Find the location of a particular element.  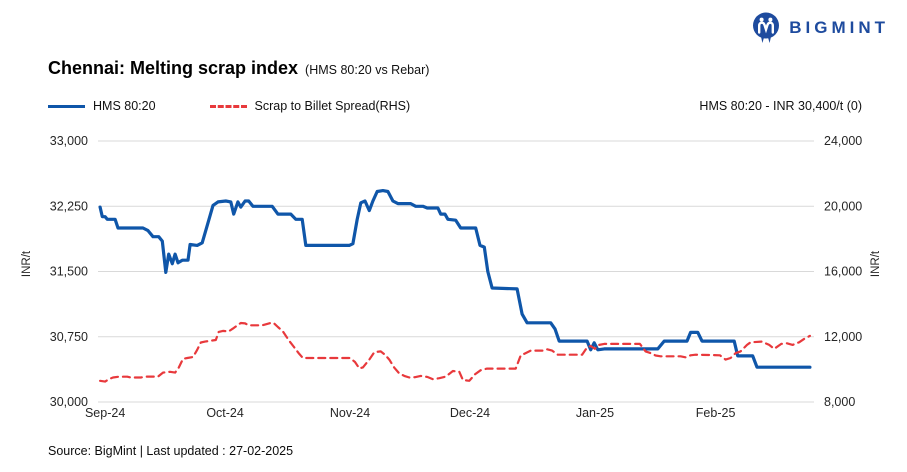

x-axis-tick: Dec-24 is located at coordinates (470, 413).